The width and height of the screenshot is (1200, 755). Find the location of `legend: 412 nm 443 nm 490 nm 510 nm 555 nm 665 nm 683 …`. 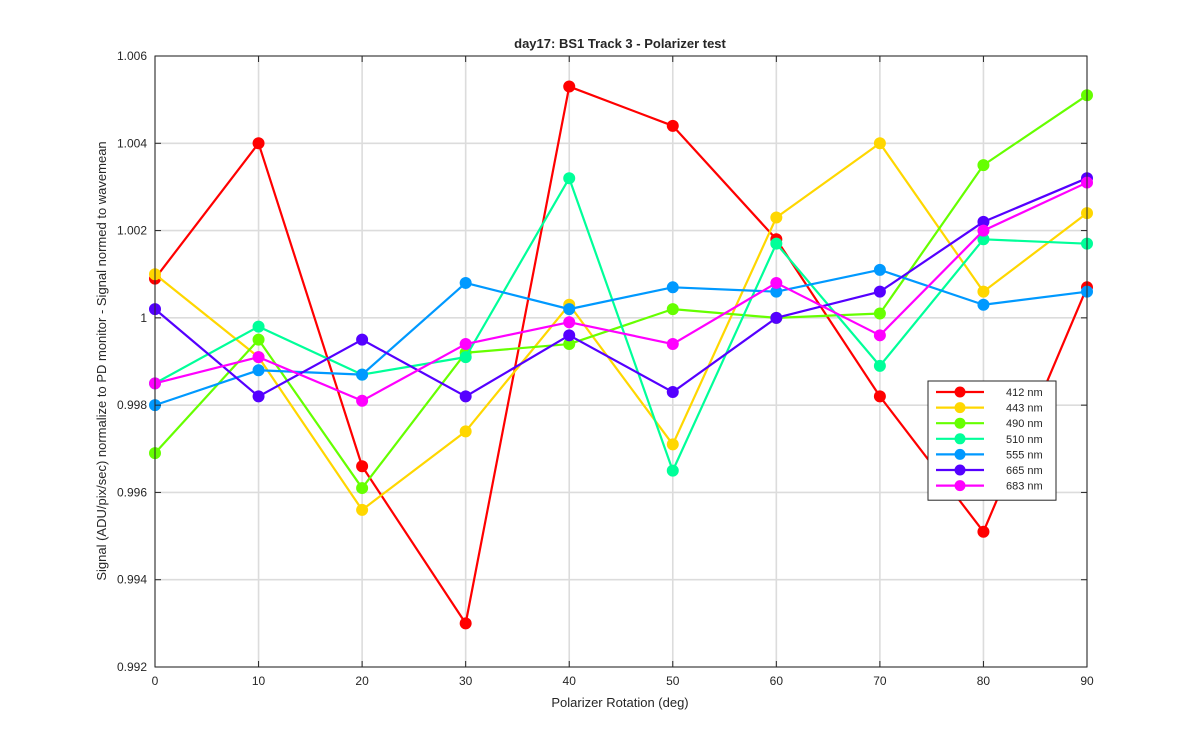

legend: 412 nm 443 nm 490 nm 510 nm 555 nm 665 nm 683 … is located at coordinates (992, 440).